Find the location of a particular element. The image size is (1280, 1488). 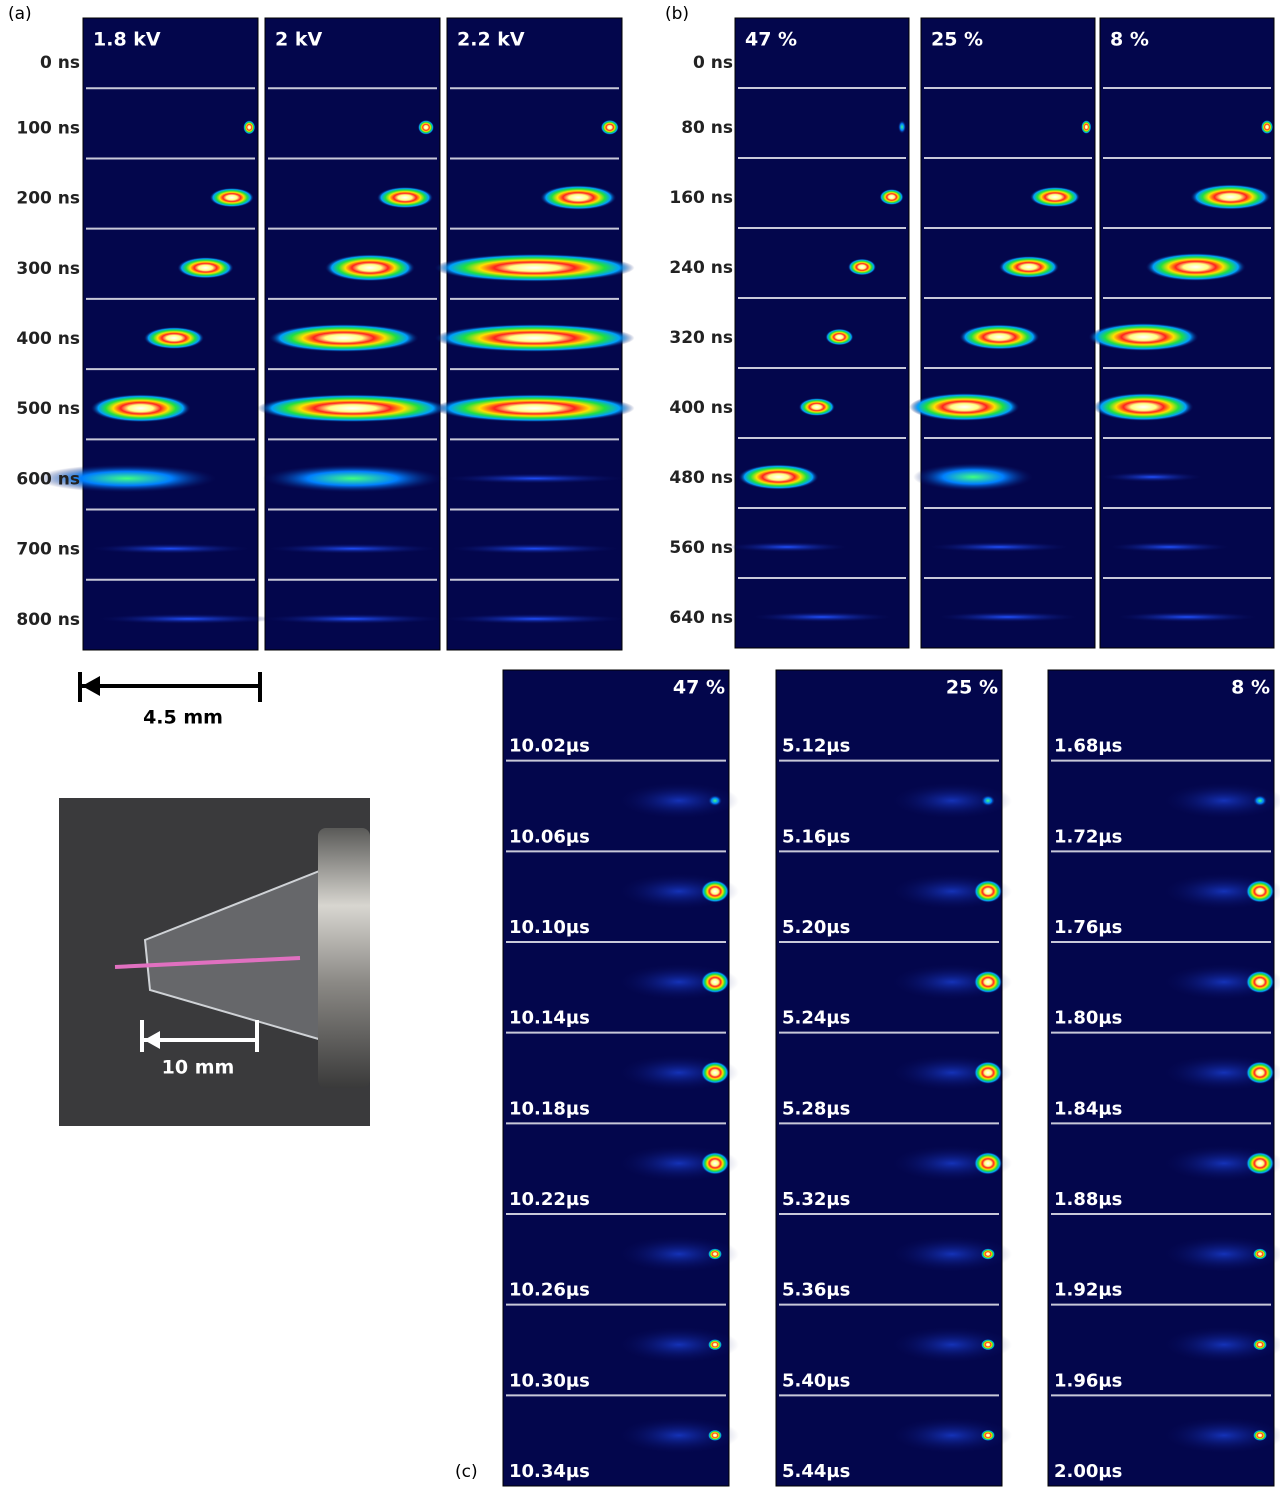

time-label: 1.88µs is located at coordinates (1088, 1199).